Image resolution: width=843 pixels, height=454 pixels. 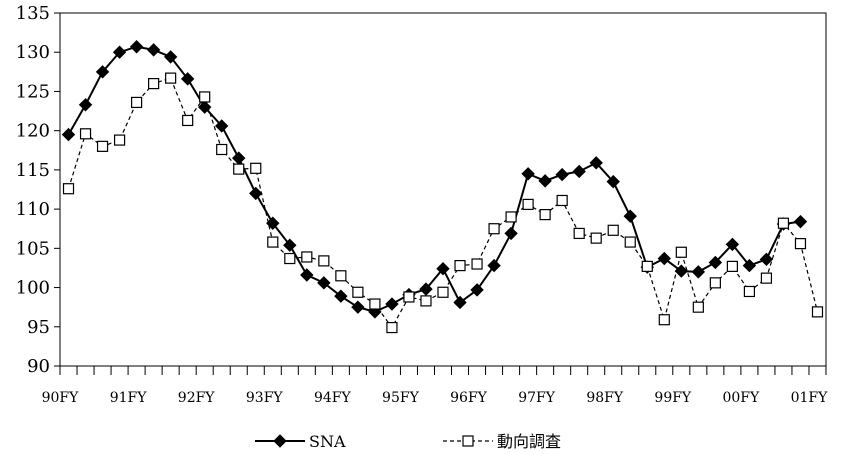 I want to click on y-tick-label: 90, so click(x=38, y=366).